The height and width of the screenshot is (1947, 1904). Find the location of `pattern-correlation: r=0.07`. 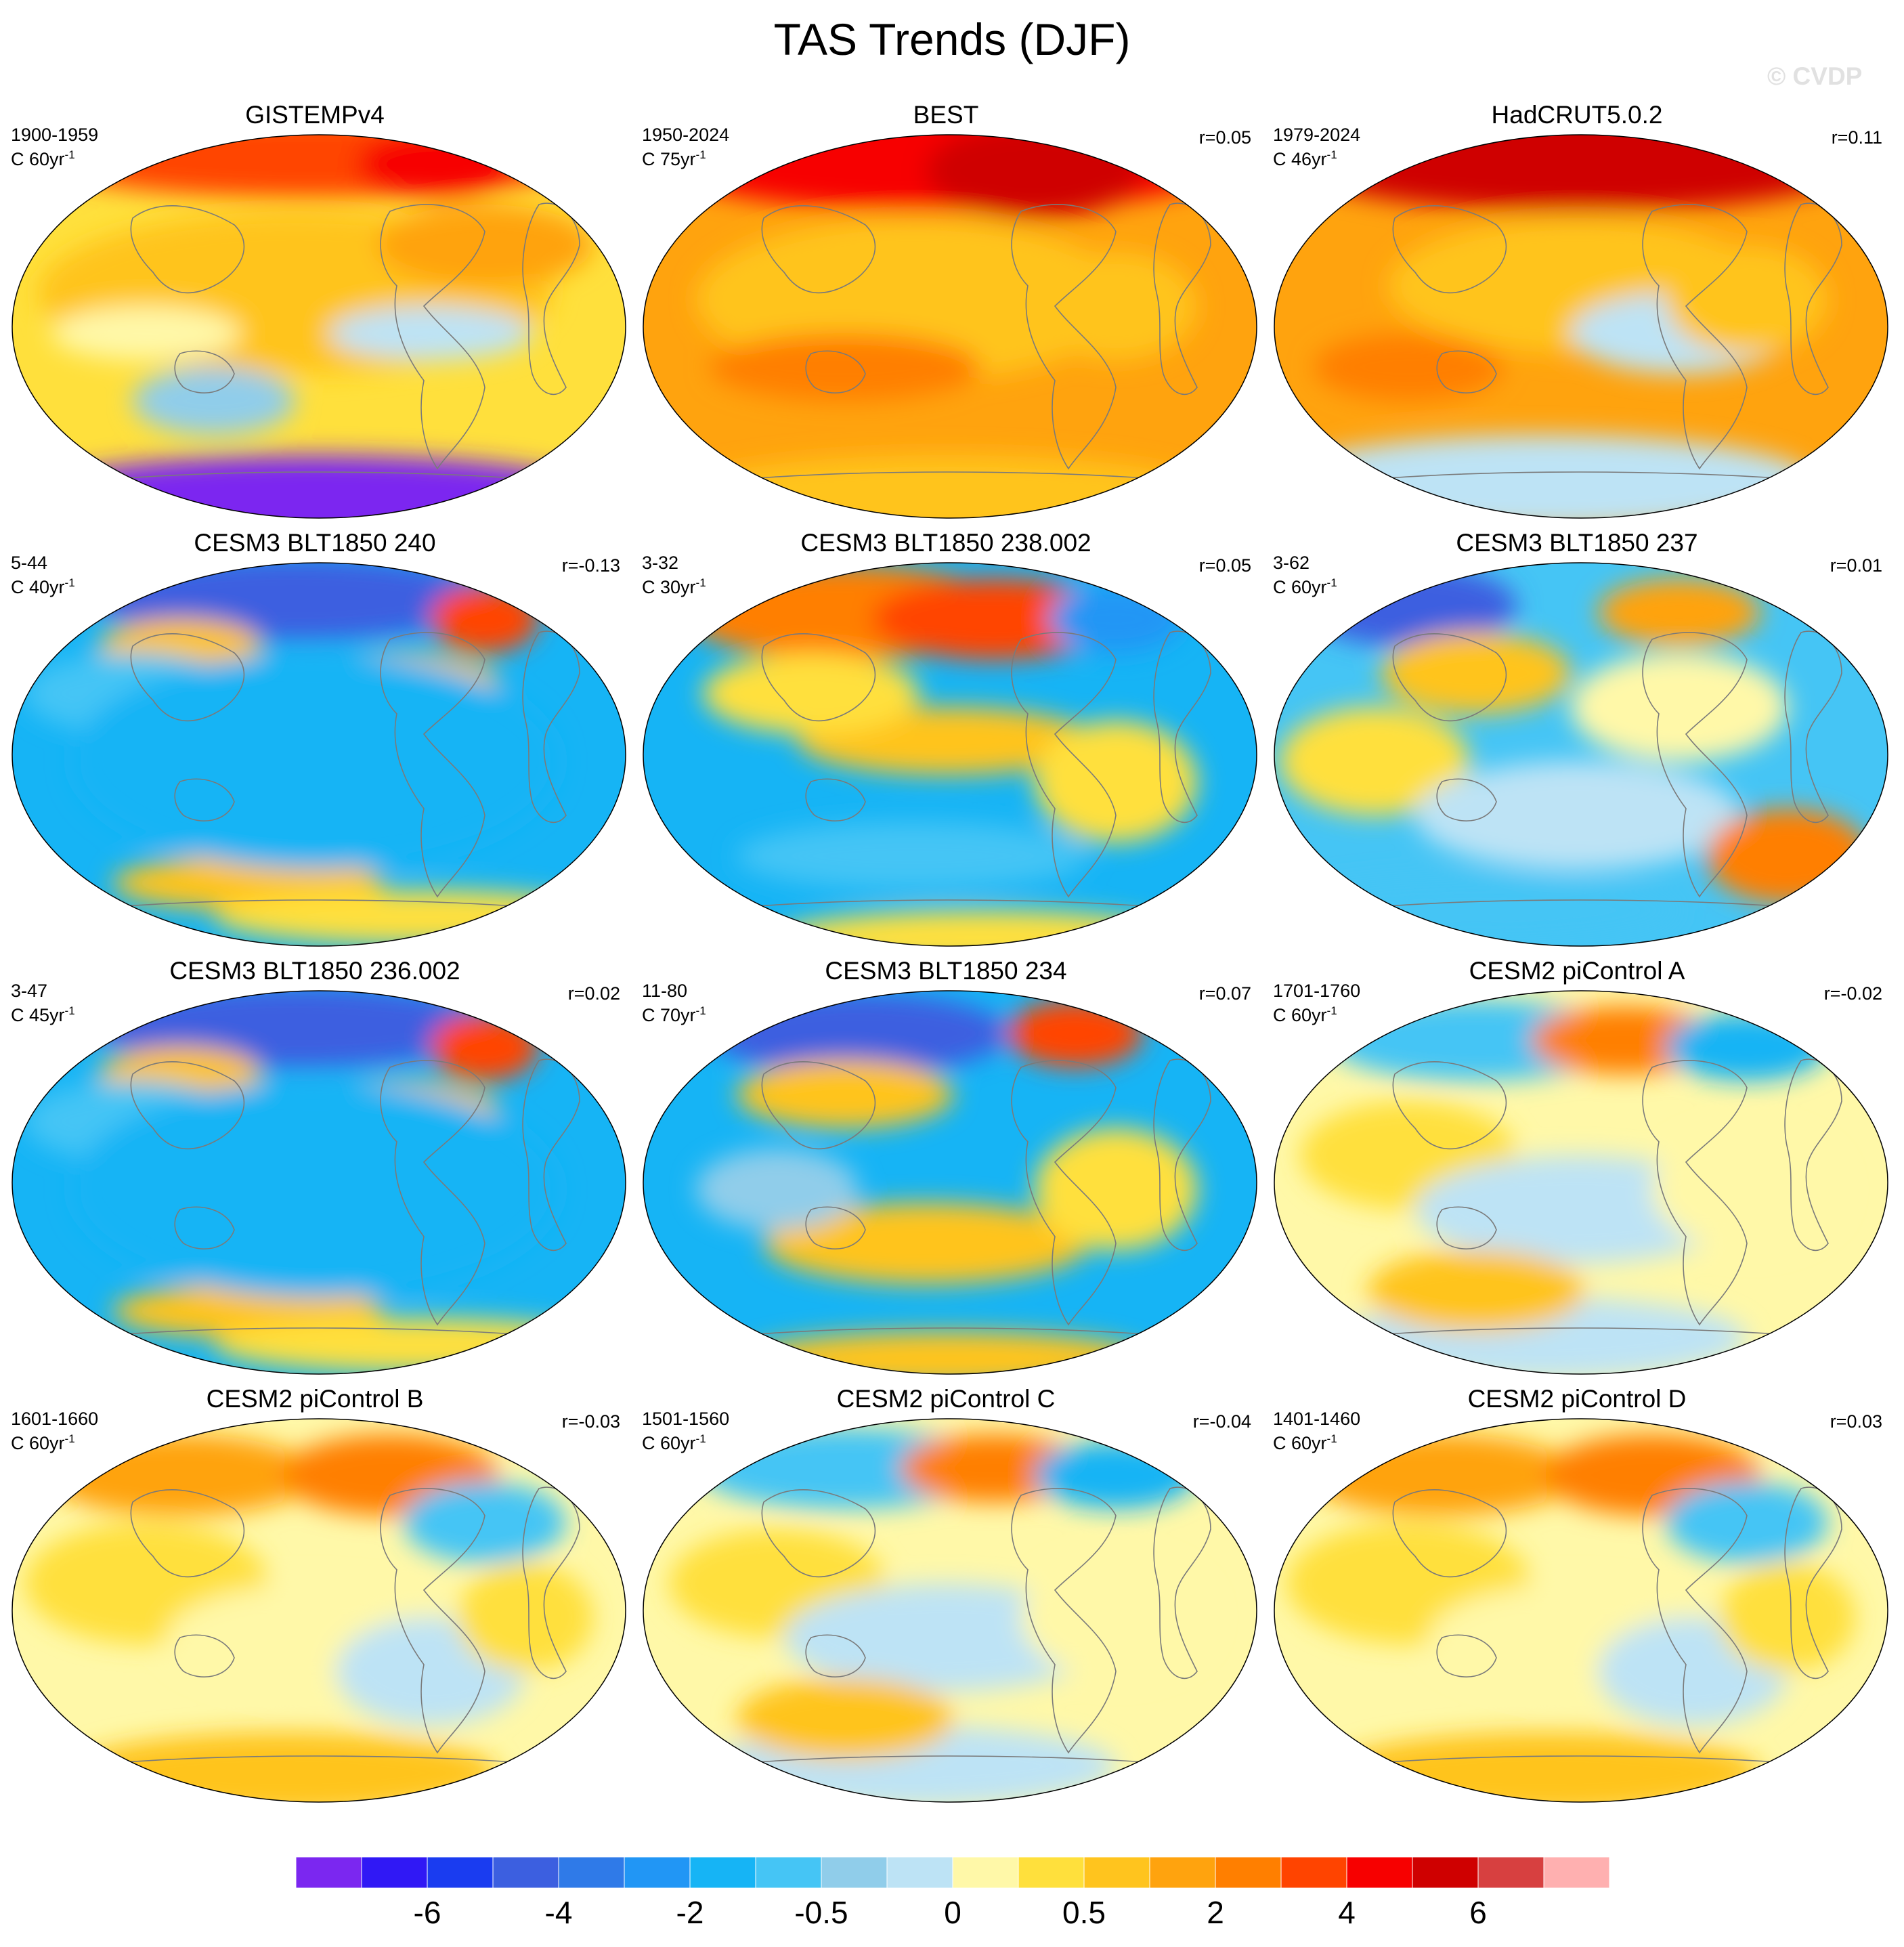

pattern-correlation: r=0.07 is located at coordinates (1225, 993).